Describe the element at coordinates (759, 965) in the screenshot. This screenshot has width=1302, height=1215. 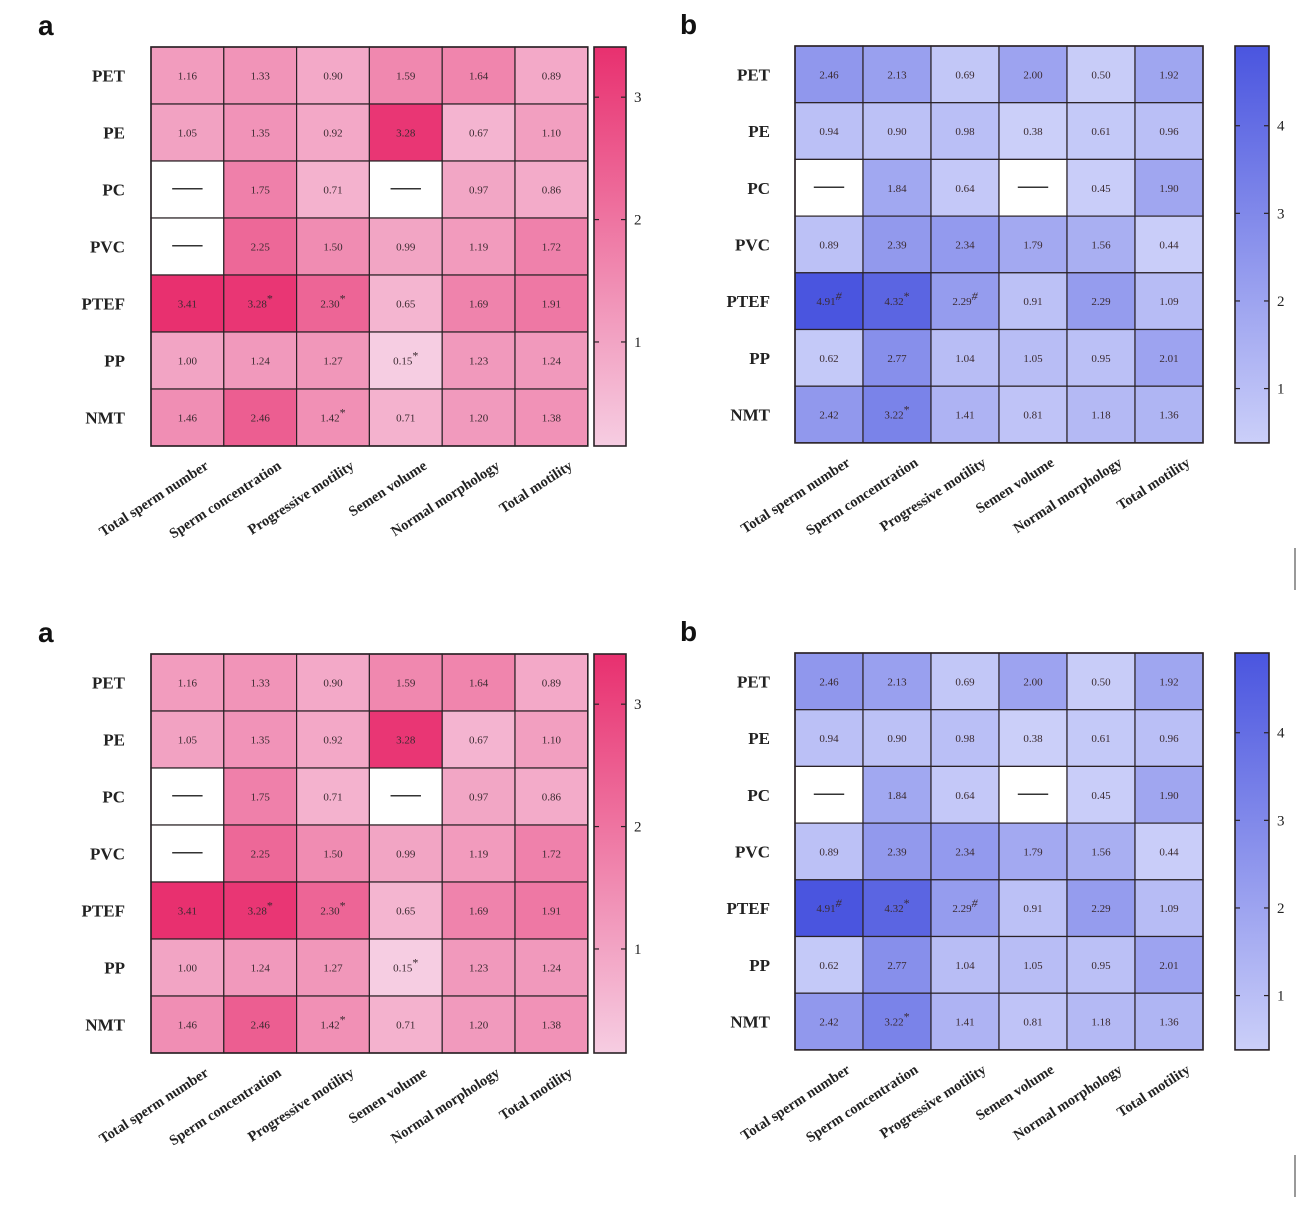
I see `row-label: PP` at that location.